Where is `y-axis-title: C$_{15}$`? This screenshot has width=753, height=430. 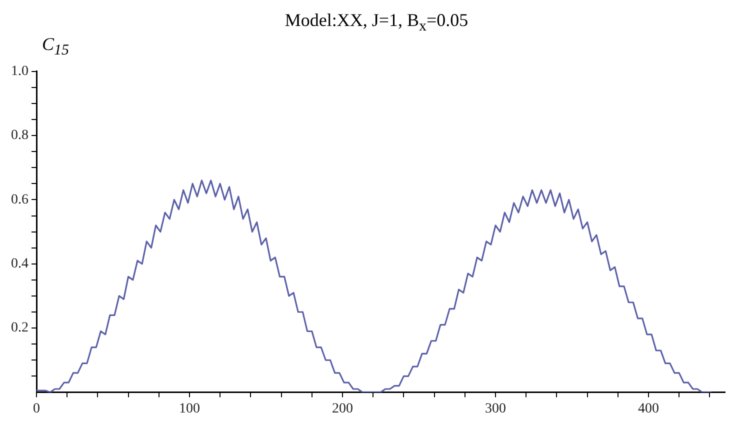
y-axis-title: C$_{15}$ is located at coordinates (56, 47).